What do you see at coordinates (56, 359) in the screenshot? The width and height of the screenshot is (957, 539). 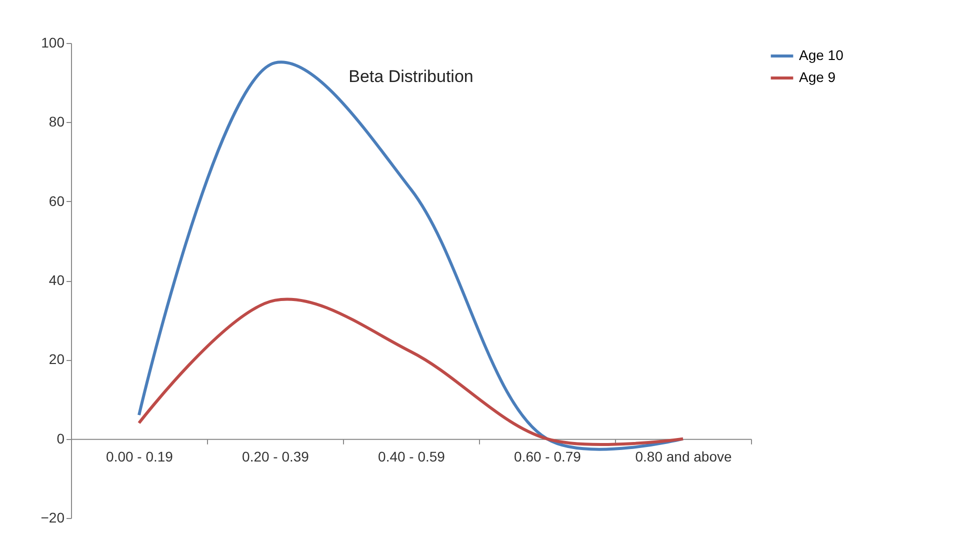 I see `y-tick-label: 20` at bounding box center [56, 359].